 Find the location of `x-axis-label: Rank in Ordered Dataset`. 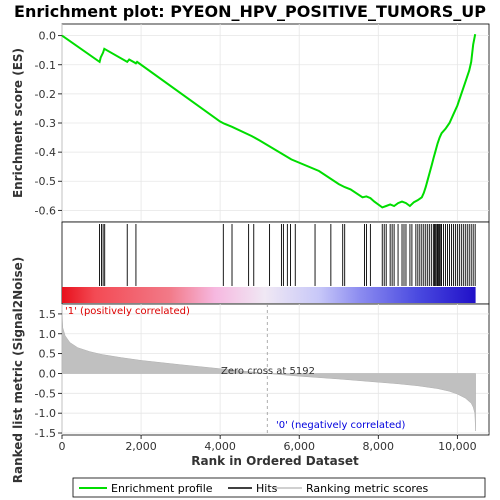

x-axis-label: Rank in Ordered Dataset is located at coordinates (275, 461).